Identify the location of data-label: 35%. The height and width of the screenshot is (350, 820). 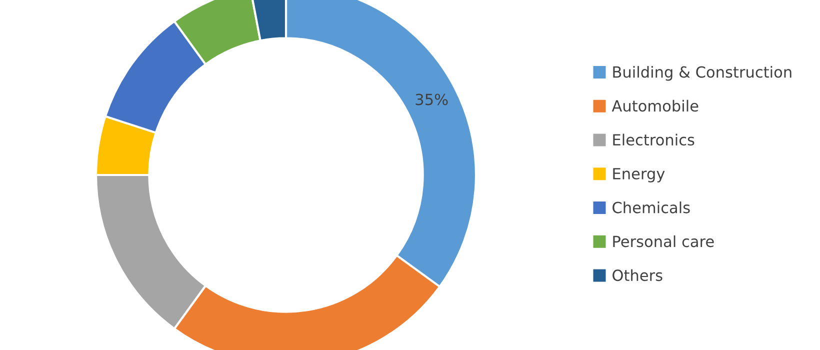
(432, 100).